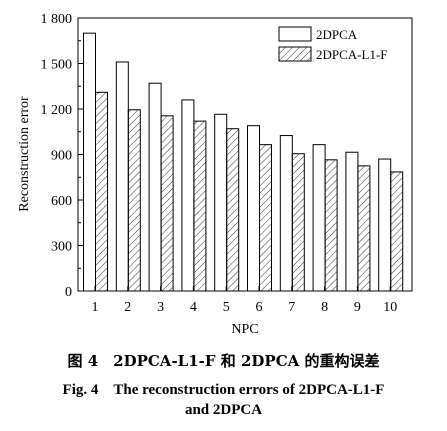 Image resolution: width=447 pixels, height=431 pixels. What do you see at coordinates (244, 329) in the screenshot?
I see `x-axis-label: NPC` at bounding box center [244, 329].